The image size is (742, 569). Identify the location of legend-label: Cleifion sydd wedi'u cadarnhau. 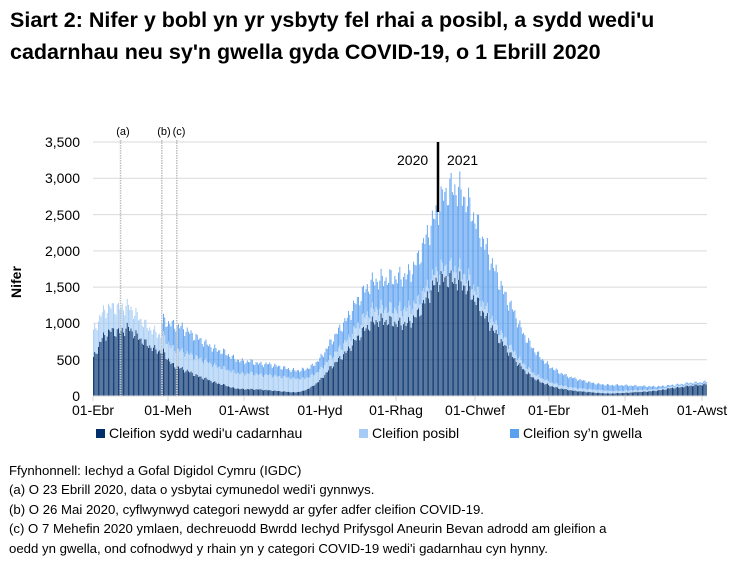
(206, 433).